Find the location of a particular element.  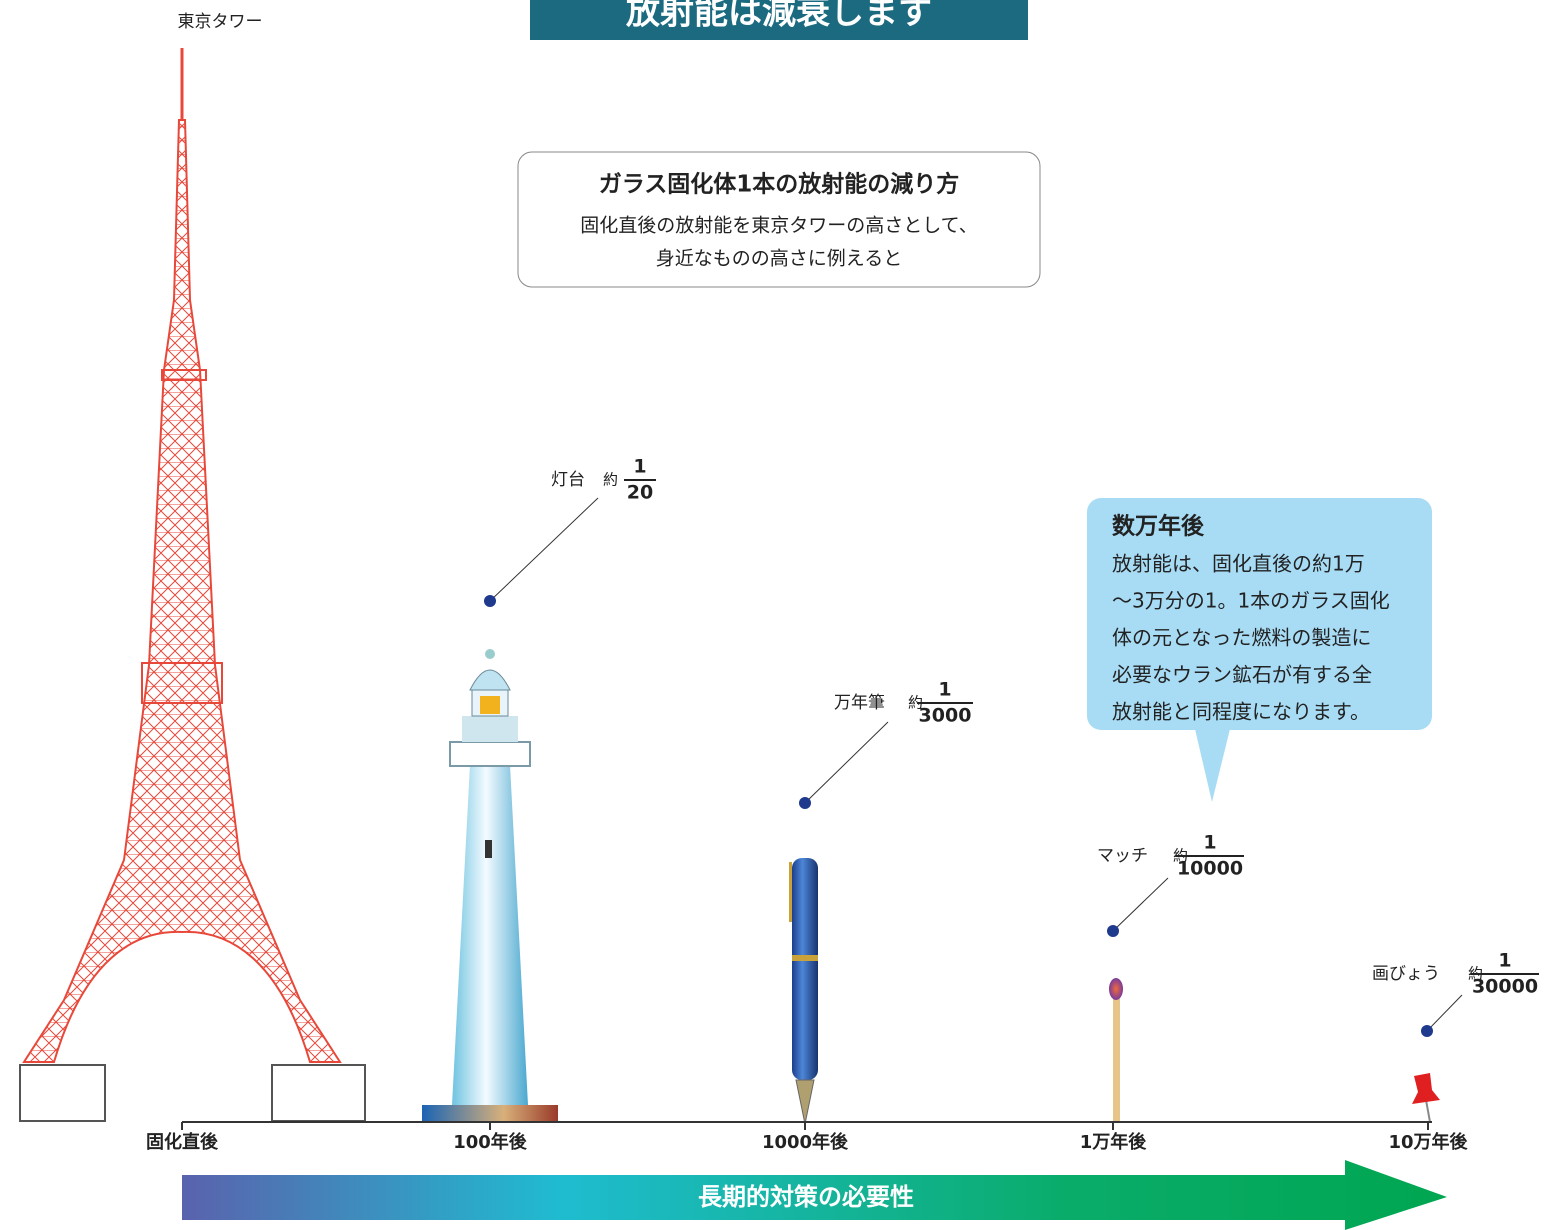

fraction-denominator: 20 is located at coordinates (640, 493).